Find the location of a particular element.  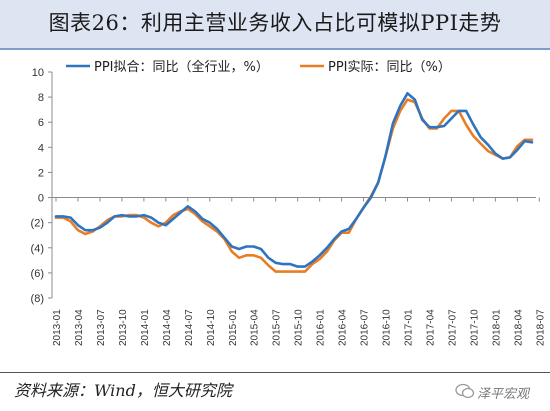

y-tick-label: 8 is located at coordinates (41, 98).